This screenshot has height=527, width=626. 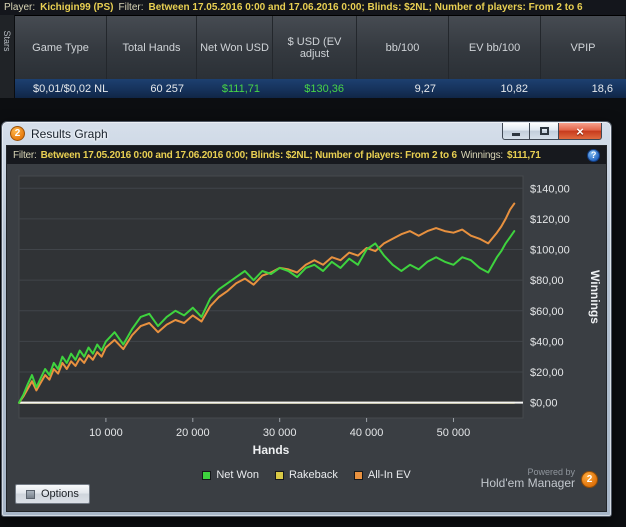 I want to click on maximize-button, so click(x=544, y=131).